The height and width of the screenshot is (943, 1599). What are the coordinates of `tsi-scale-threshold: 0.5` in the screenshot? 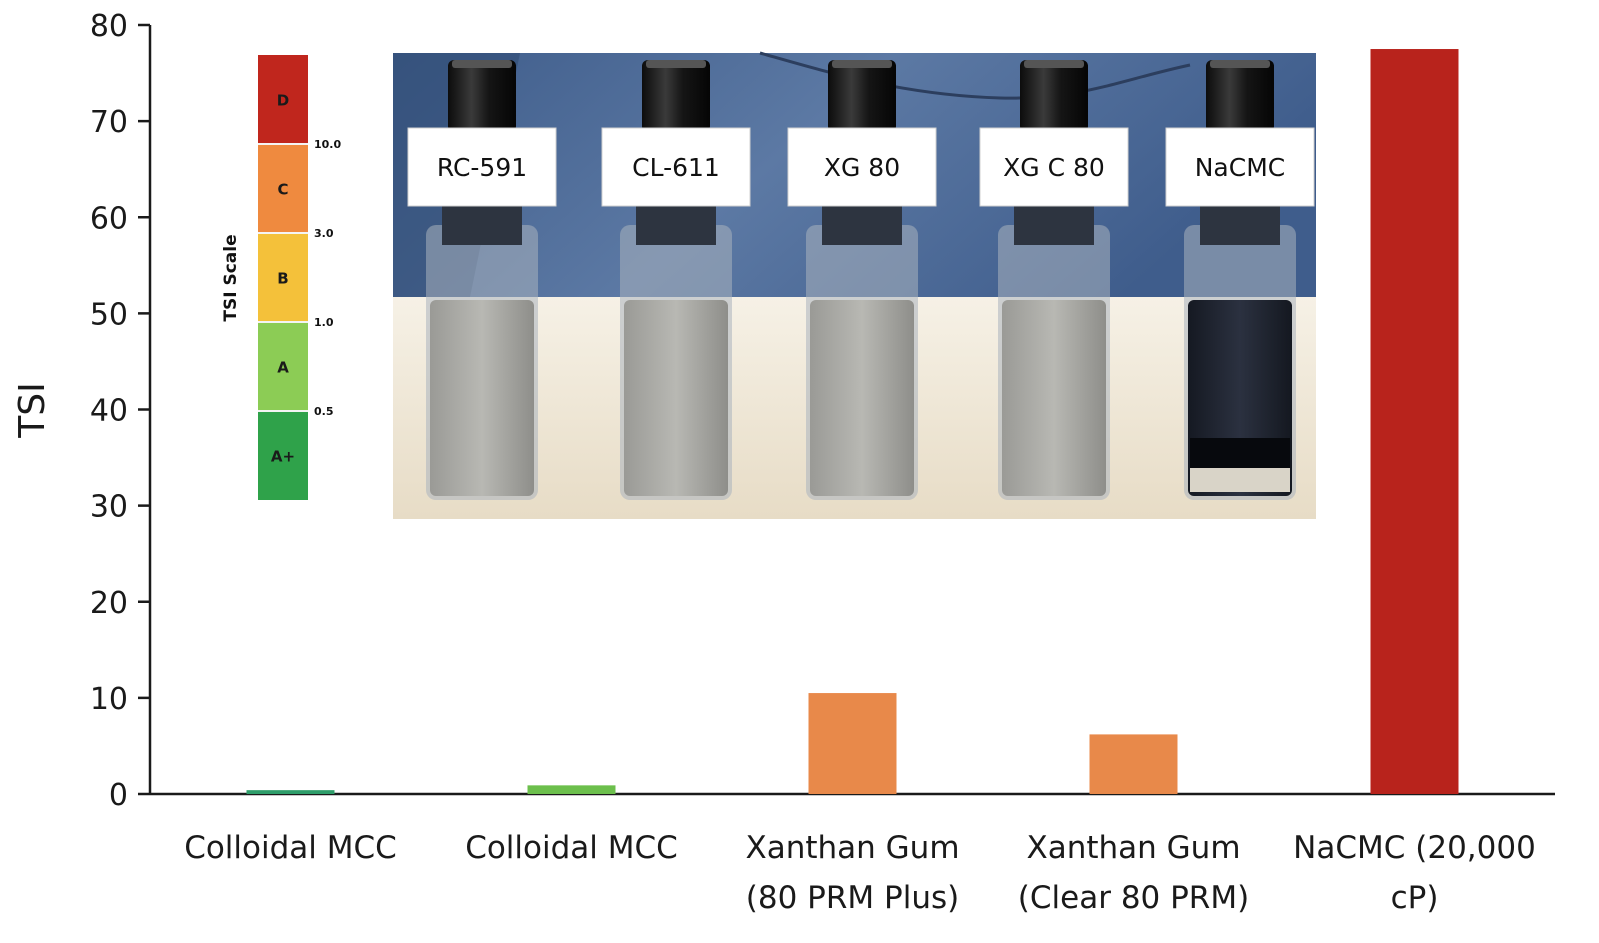 It's located at (324, 411).